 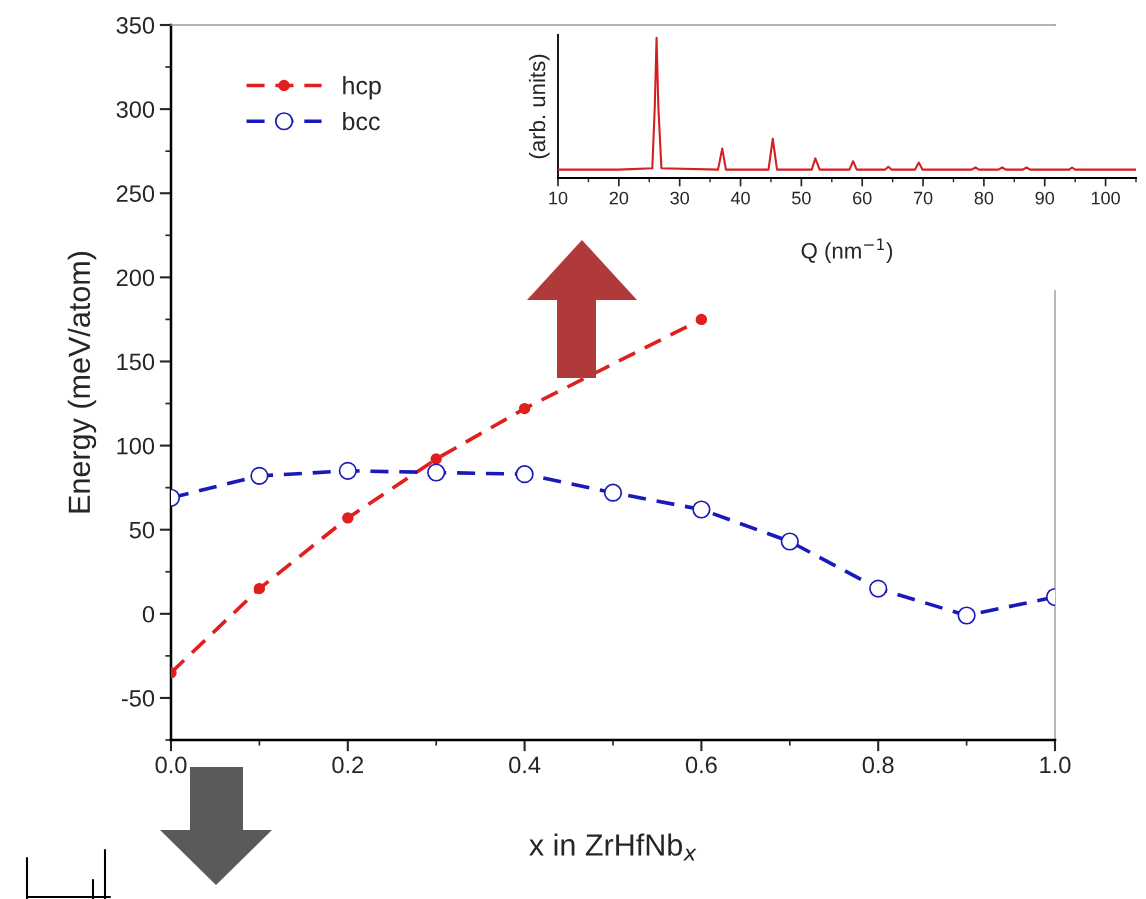 I want to click on x-tick-label: 90, so click(x=1045, y=198).